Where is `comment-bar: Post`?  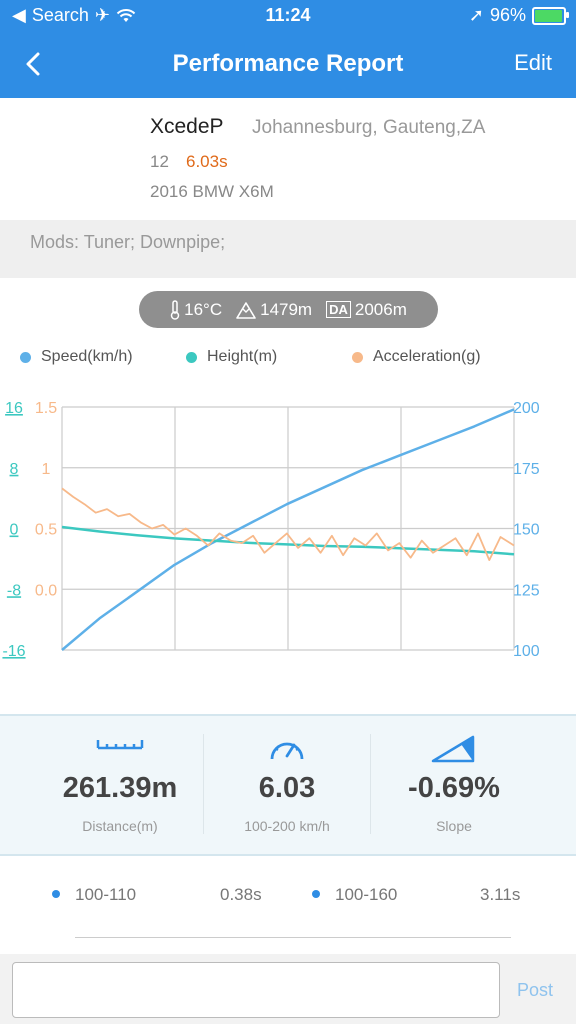
comment-bar: Post is located at coordinates (288, 989).